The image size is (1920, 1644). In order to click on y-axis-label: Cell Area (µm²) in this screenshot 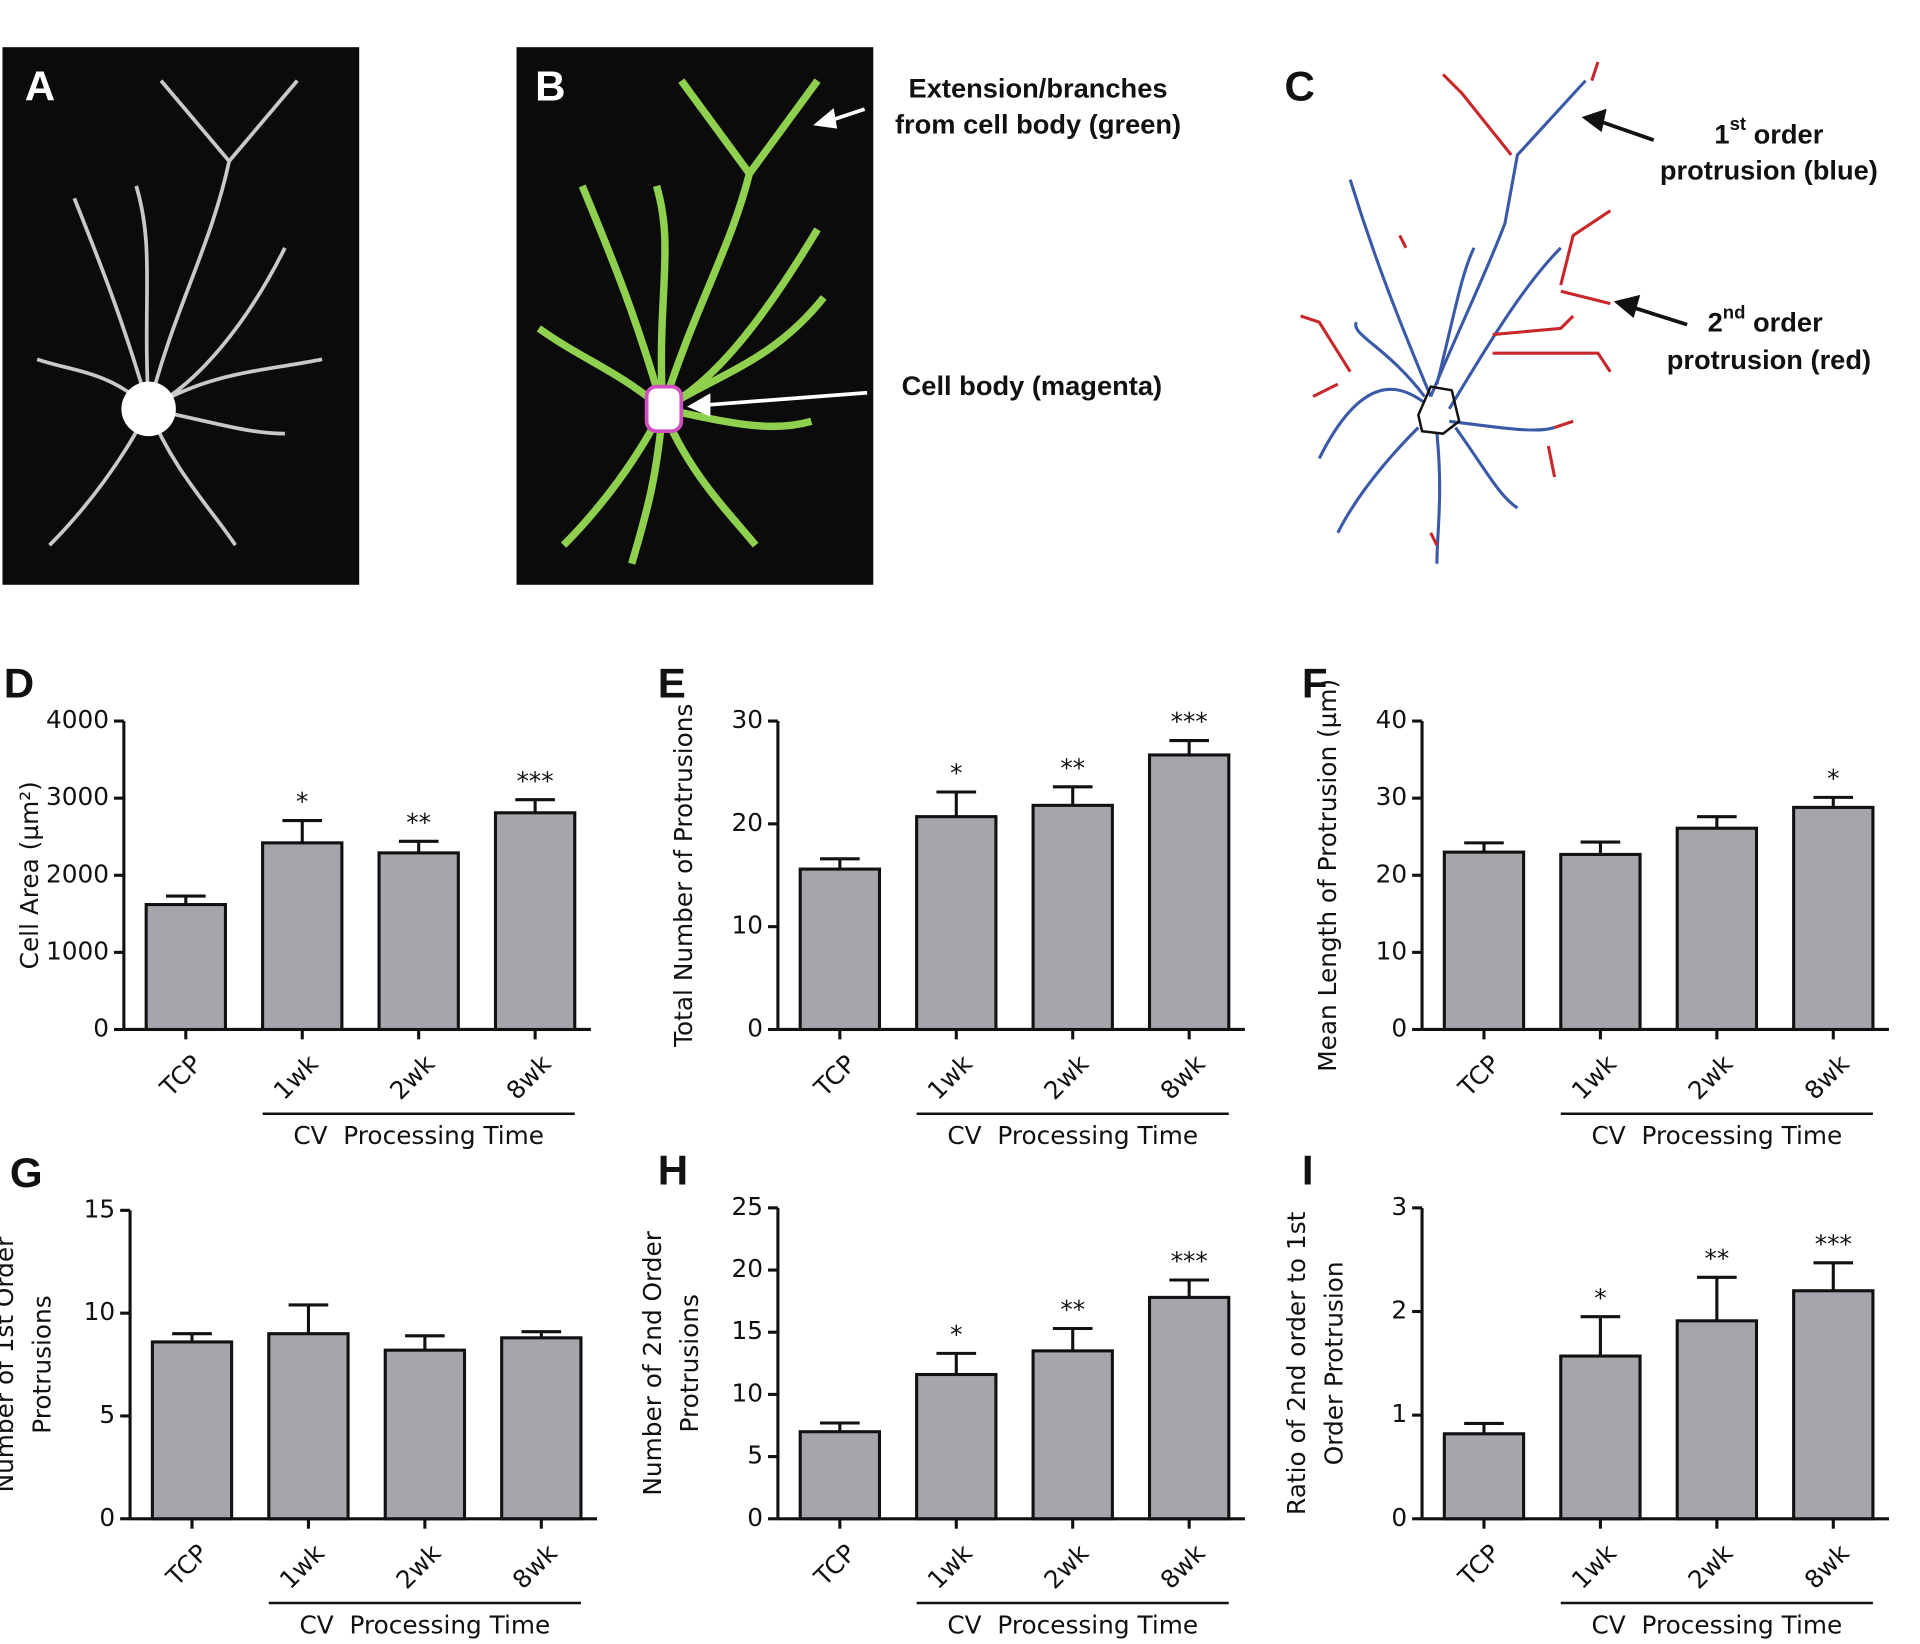, I will do `click(29, 875)`.